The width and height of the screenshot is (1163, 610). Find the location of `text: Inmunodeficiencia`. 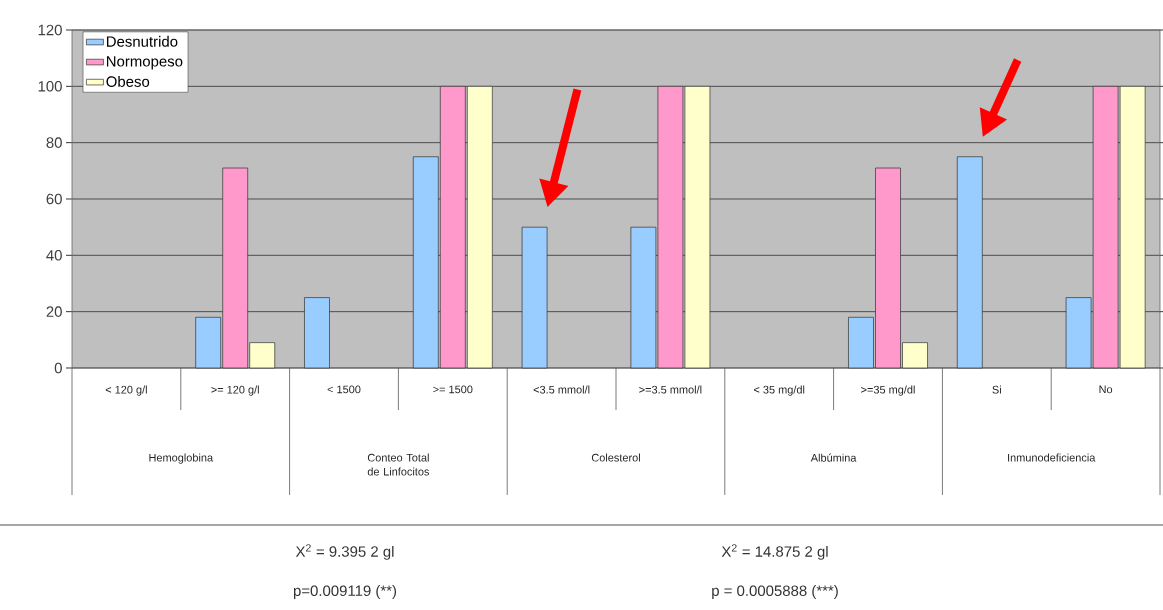

text: Inmunodeficiencia is located at coordinates (1052, 457).